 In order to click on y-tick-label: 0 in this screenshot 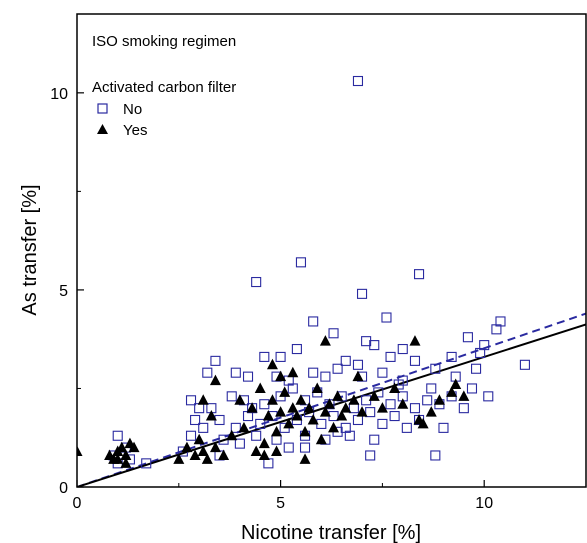, I will do `click(63, 488)`.